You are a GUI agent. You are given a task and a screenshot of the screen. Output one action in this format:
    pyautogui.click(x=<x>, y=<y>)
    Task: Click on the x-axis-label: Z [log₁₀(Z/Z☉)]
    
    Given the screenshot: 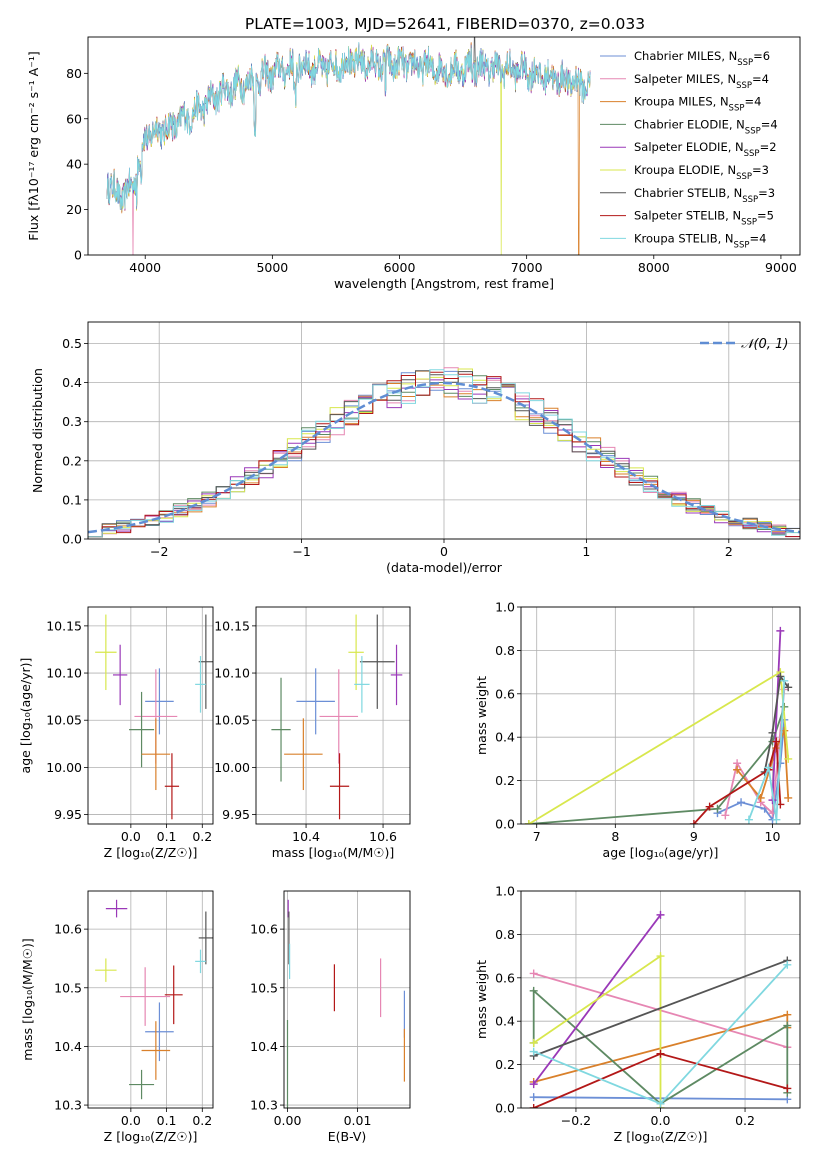 What is the action you would take?
    pyautogui.click(x=661, y=1136)
    